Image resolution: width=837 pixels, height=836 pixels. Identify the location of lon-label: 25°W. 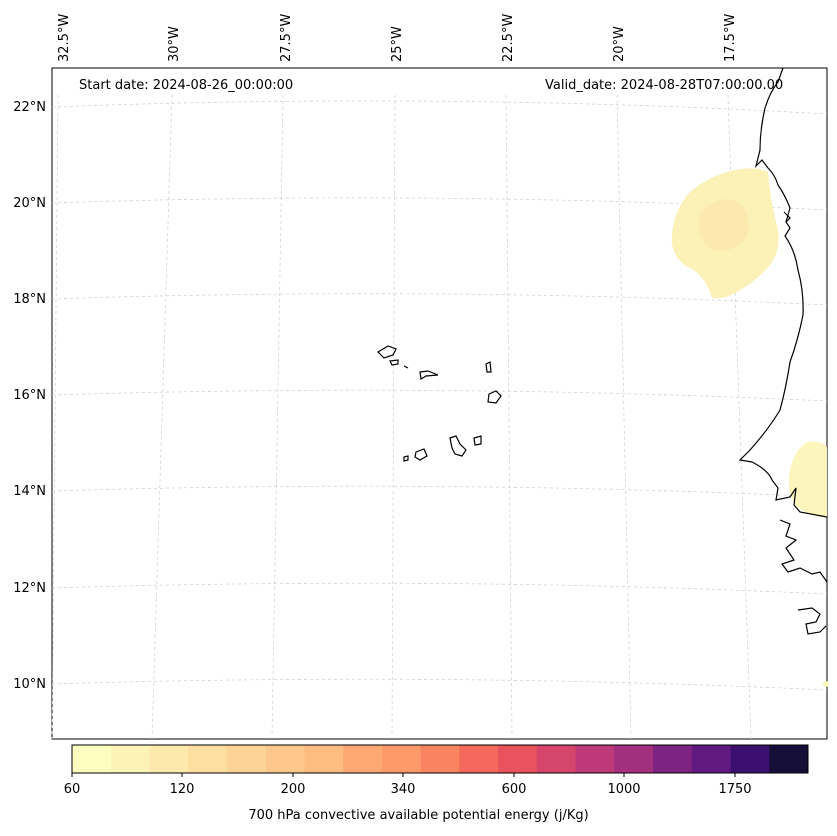
(397, 44).